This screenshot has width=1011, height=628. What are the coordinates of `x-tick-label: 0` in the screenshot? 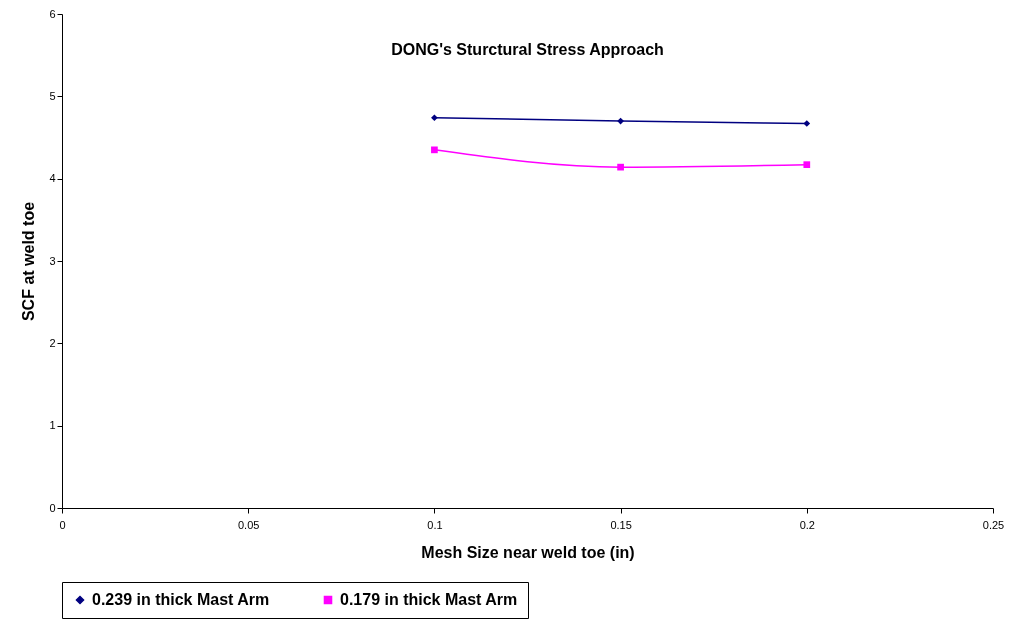 It's located at (62, 524).